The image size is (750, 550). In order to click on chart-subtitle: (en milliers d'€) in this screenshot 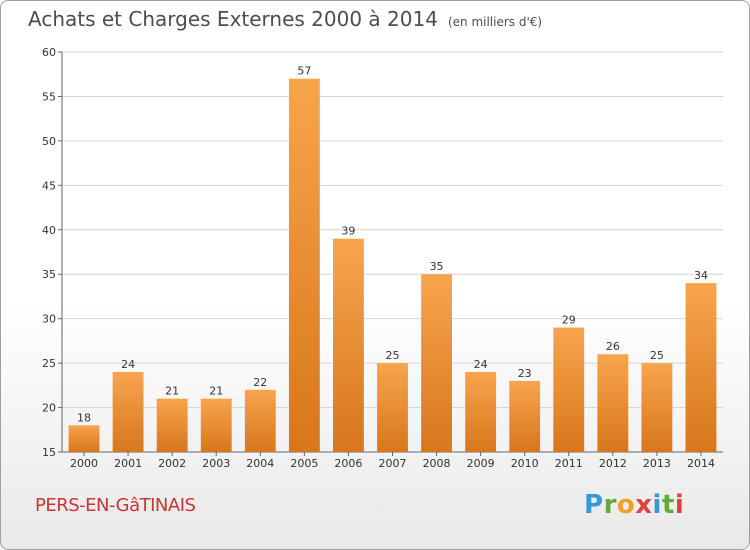, I will do `click(495, 22)`.